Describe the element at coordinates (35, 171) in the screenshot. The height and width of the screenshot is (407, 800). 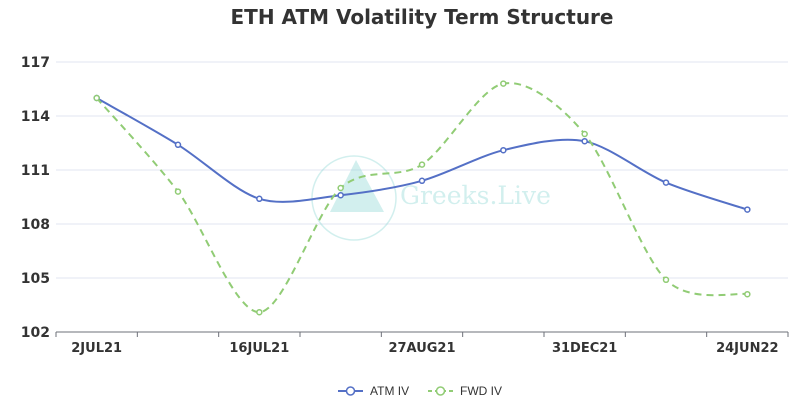
I see `y-tick-label: 111` at that location.